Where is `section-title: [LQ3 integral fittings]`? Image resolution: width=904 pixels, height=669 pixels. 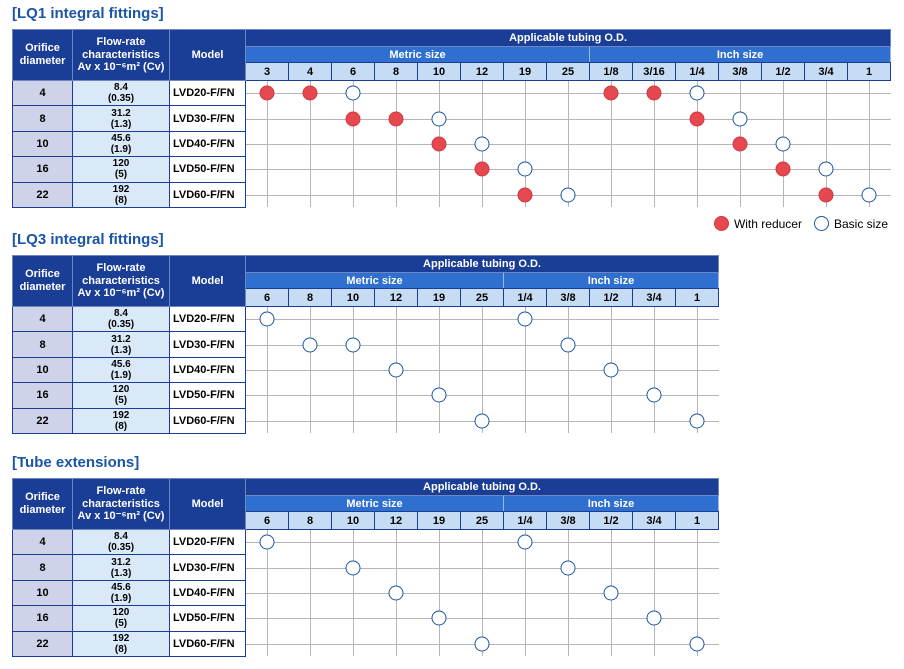 section-title: [LQ3 integral fittings] is located at coordinates (88, 239).